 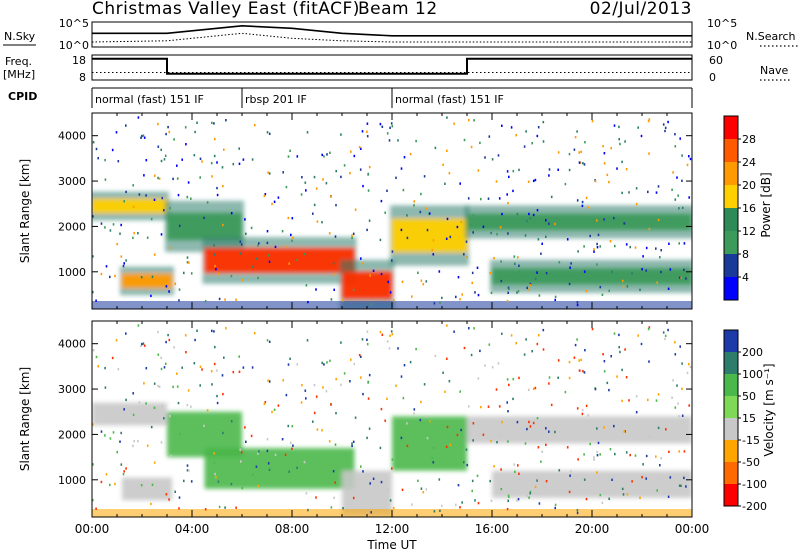 I want to click on velocity-colorbar-tick-label: 50, so click(x=749, y=396).